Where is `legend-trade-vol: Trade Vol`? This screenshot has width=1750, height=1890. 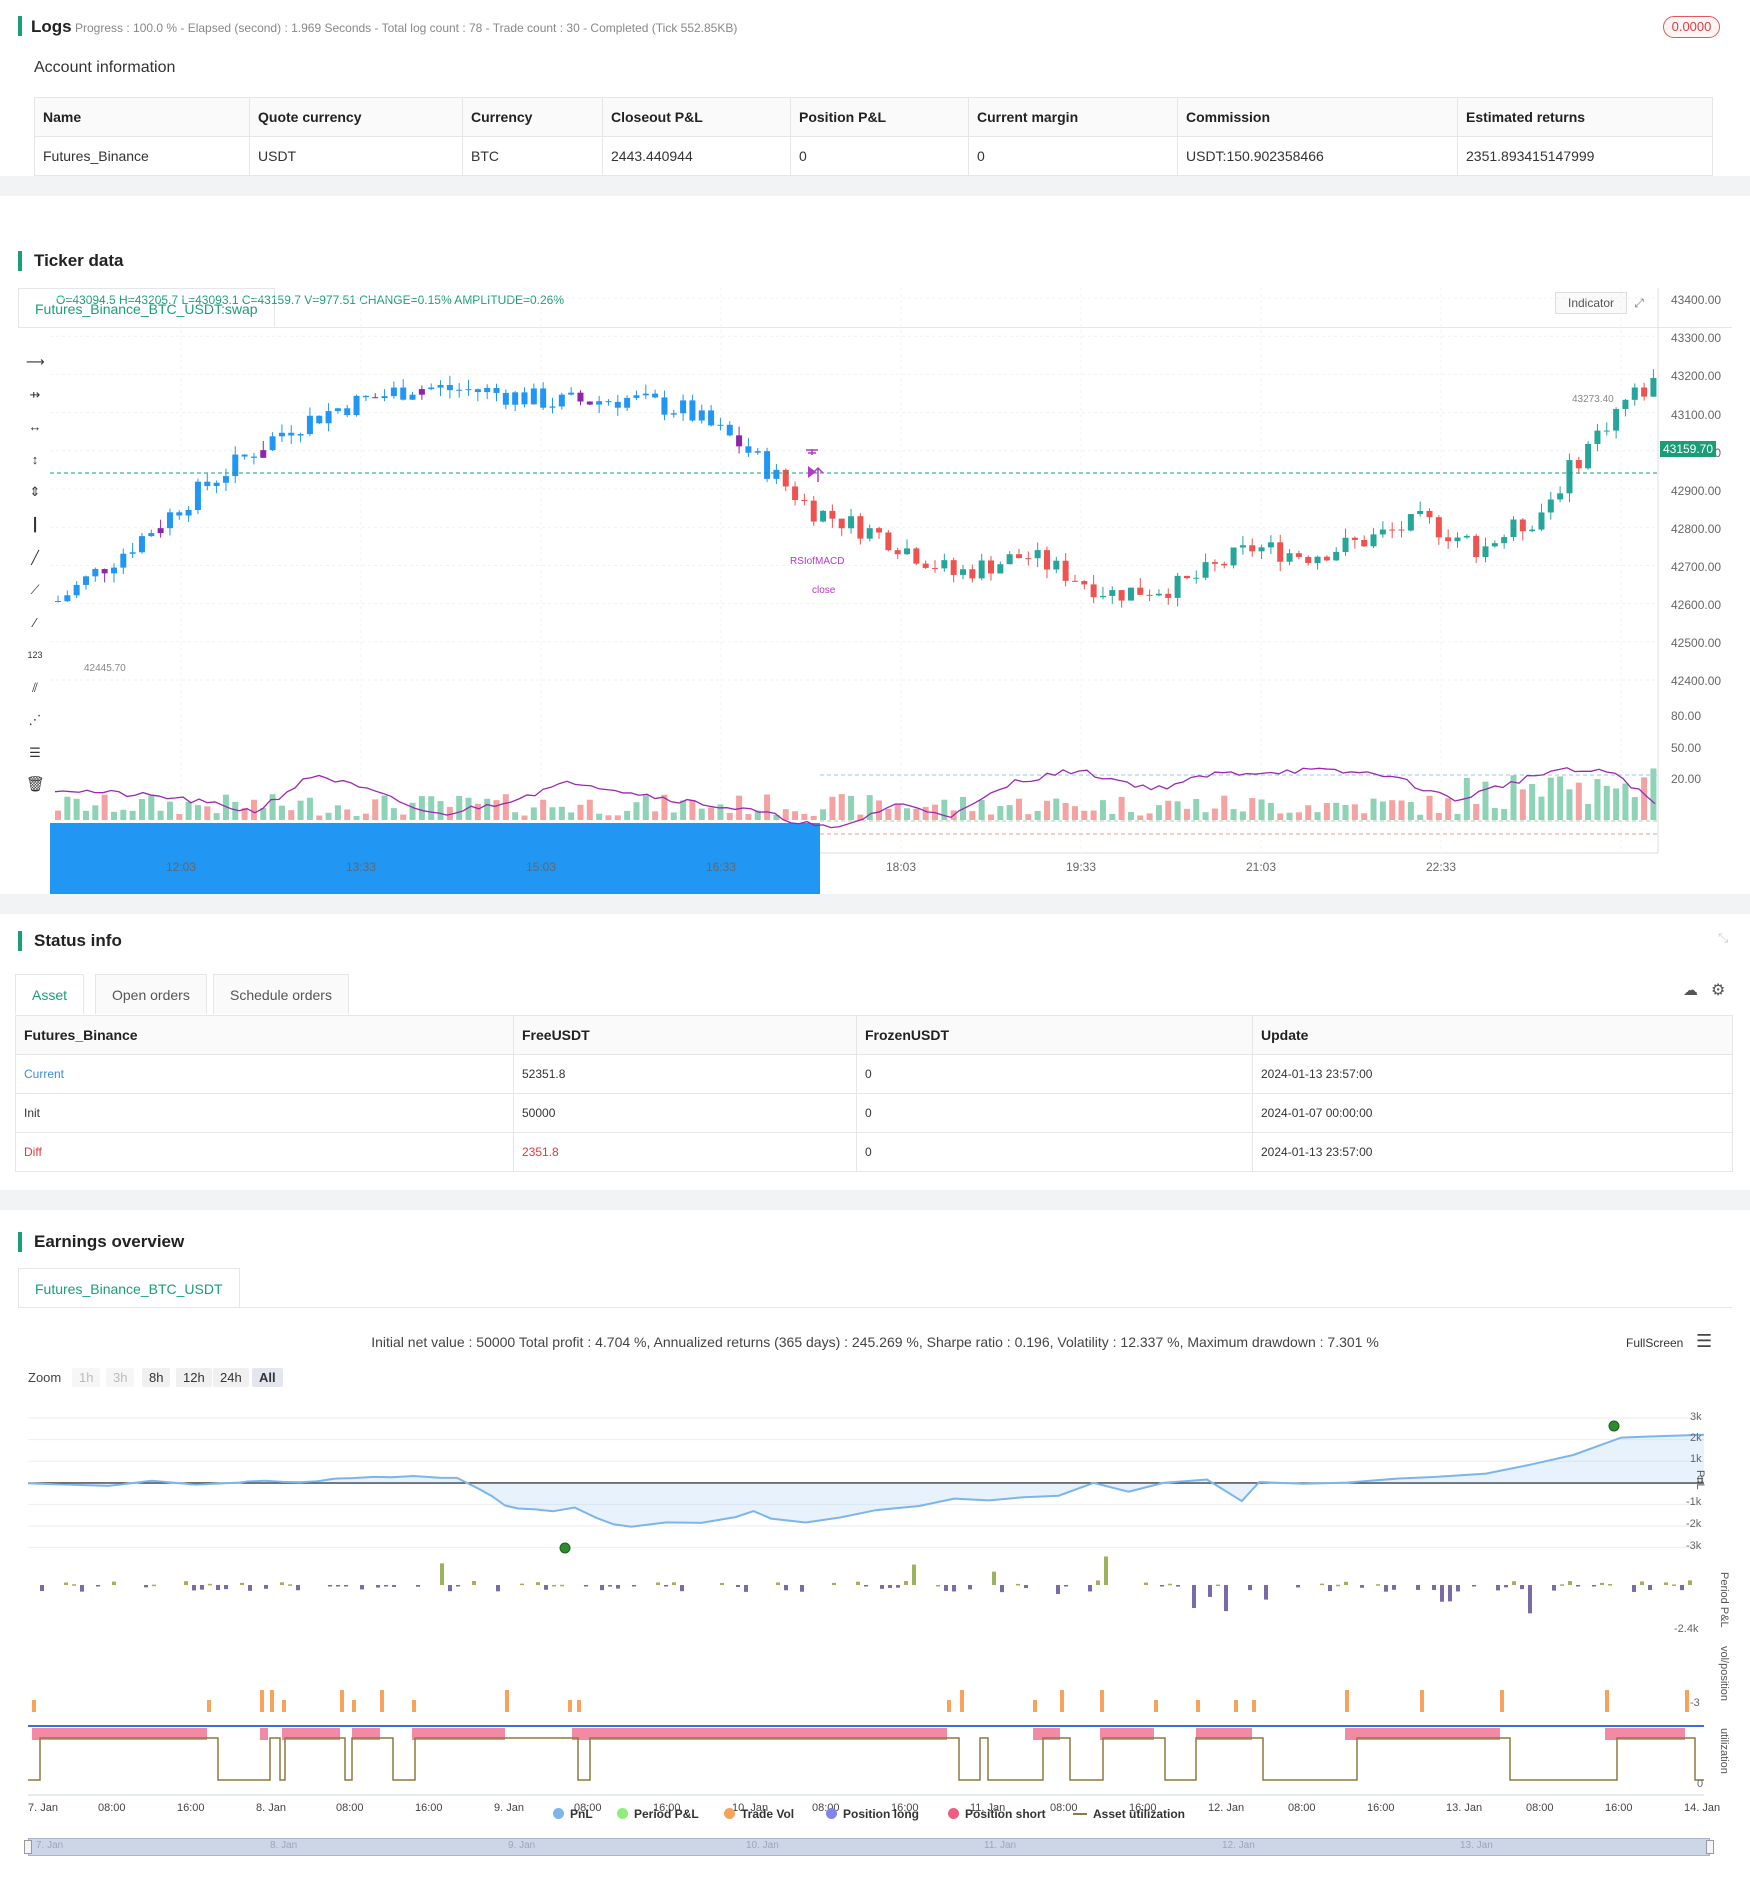 legend-trade-vol: Trade Vol is located at coordinates (759, 1814).